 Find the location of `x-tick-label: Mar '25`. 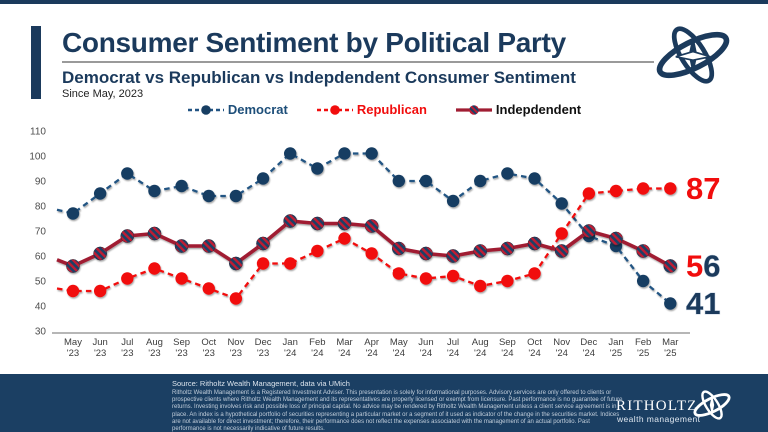

x-tick-label: Mar '25 is located at coordinates (670, 348).